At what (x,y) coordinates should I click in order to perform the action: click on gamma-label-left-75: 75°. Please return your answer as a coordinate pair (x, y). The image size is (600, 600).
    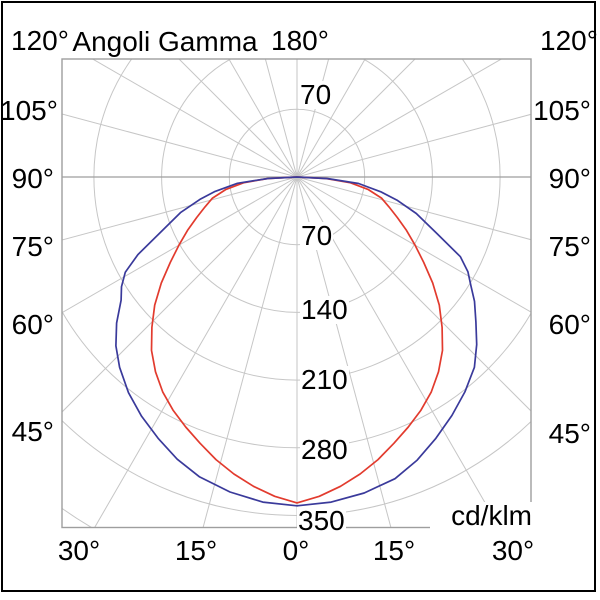
    Looking at the image, I should click on (32, 246).